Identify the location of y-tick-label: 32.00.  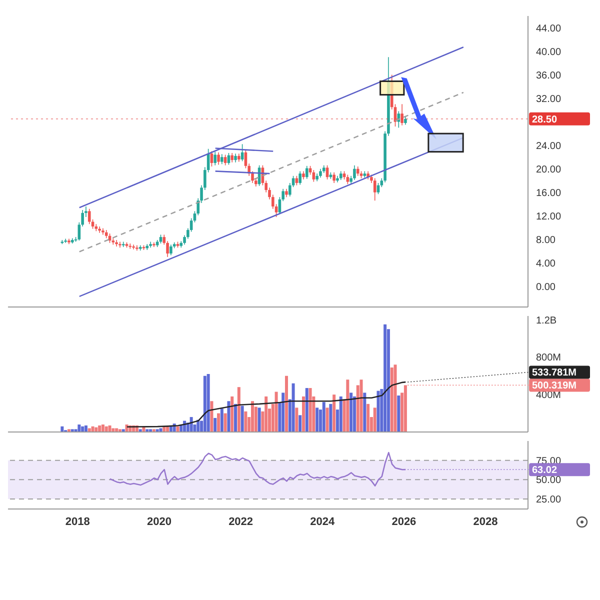
(549, 99).